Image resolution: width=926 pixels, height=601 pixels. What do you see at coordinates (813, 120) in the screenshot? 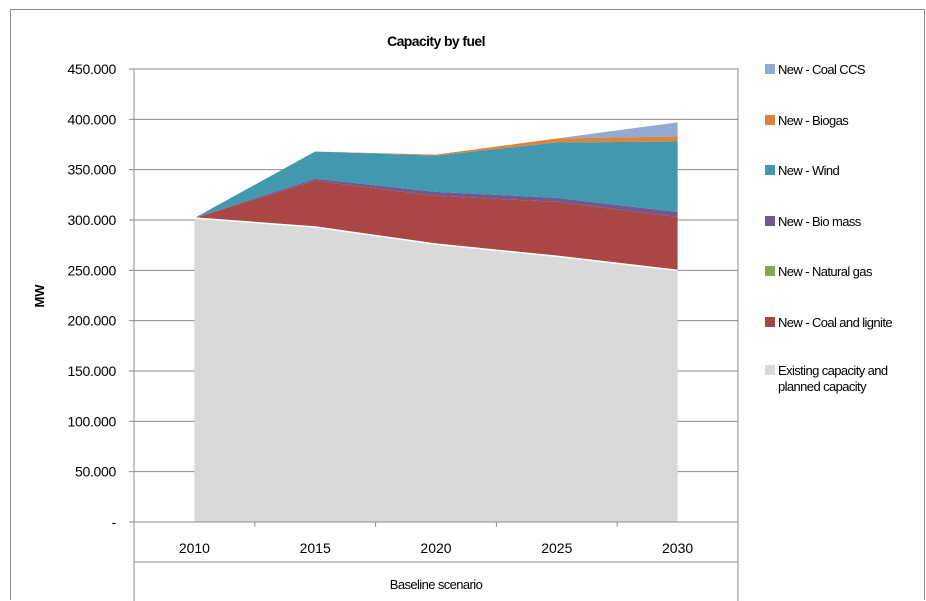
I see `legend-label: New - Biogas` at bounding box center [813, 120].